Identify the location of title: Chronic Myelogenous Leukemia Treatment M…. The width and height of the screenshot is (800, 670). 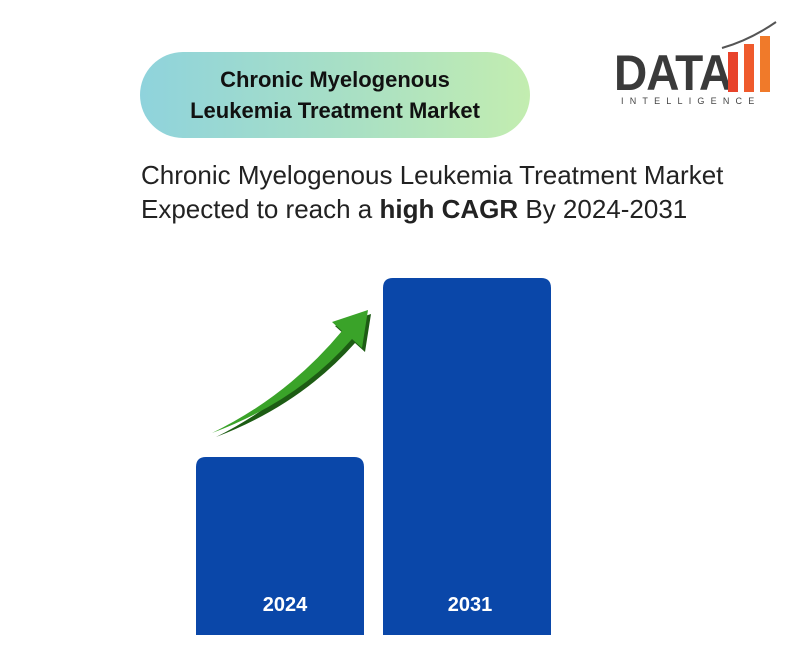
(335, 95).